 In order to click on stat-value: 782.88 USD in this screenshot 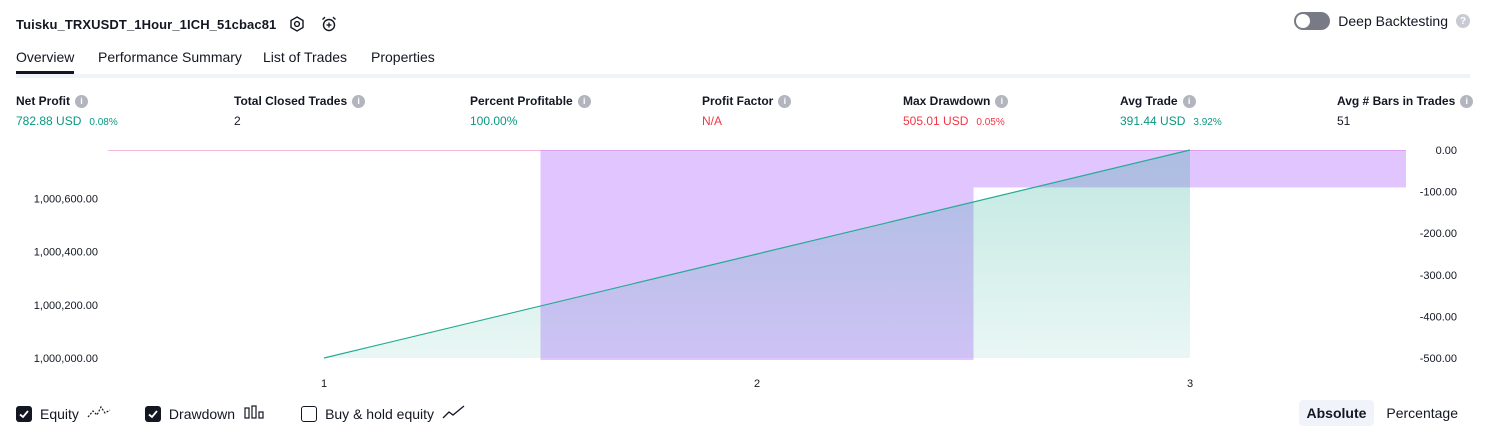, I will do `click(49, 121)`.